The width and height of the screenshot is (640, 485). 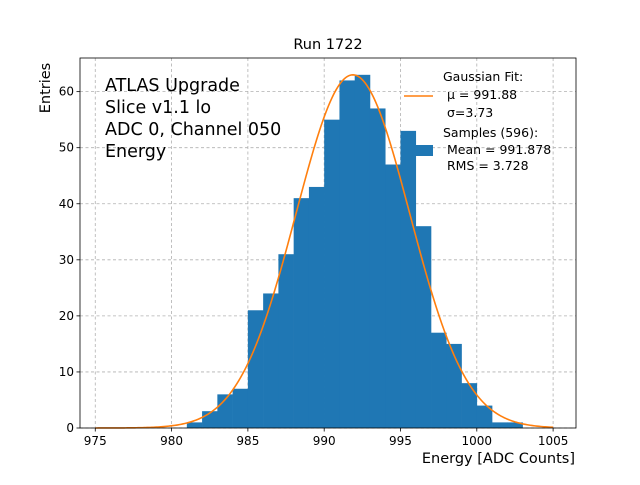 What do you see at coordinates (46, 88) in the screenshot?
I see `y-axis-label: Entries` at bounding box center [46, 88].